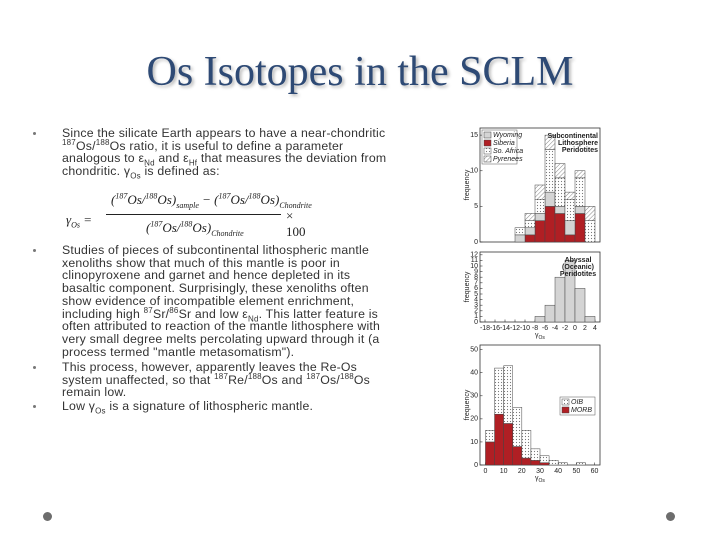 Image resolution: width=720 pixels, height=540 pixels. I want to click on y-tick-label: 0, so click(476, 465).